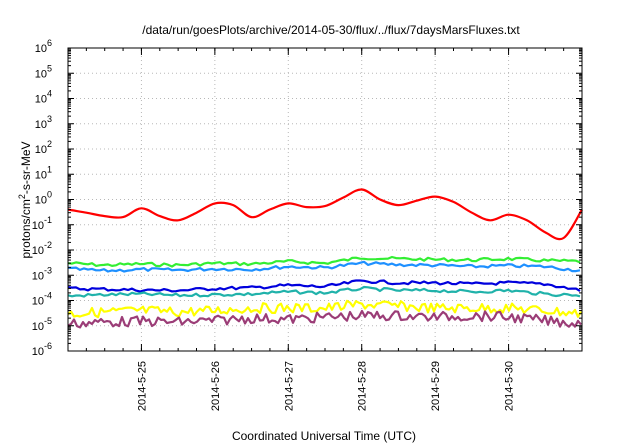 The image size is (640, 448). I want to click on y-tick-label: 10², so click(43, 147).